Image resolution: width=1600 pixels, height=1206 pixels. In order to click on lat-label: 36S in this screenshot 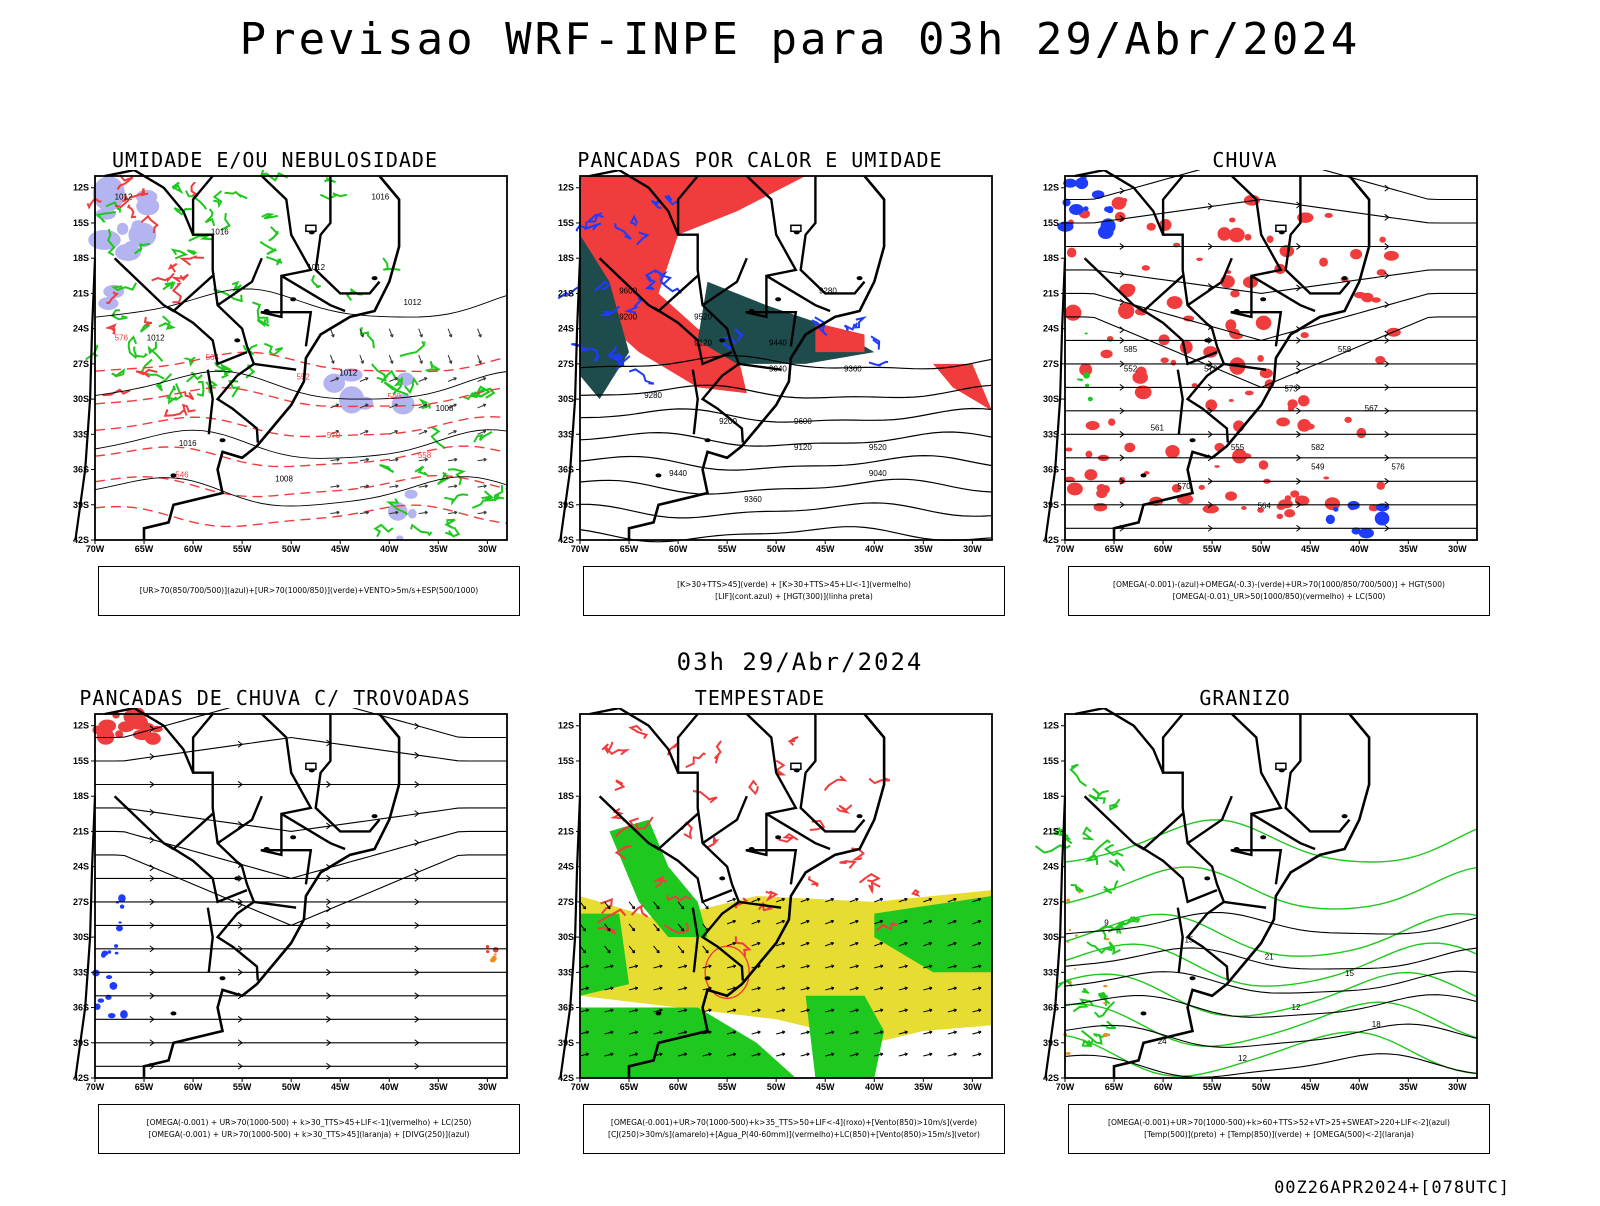, I will do `click(81, 470)`.